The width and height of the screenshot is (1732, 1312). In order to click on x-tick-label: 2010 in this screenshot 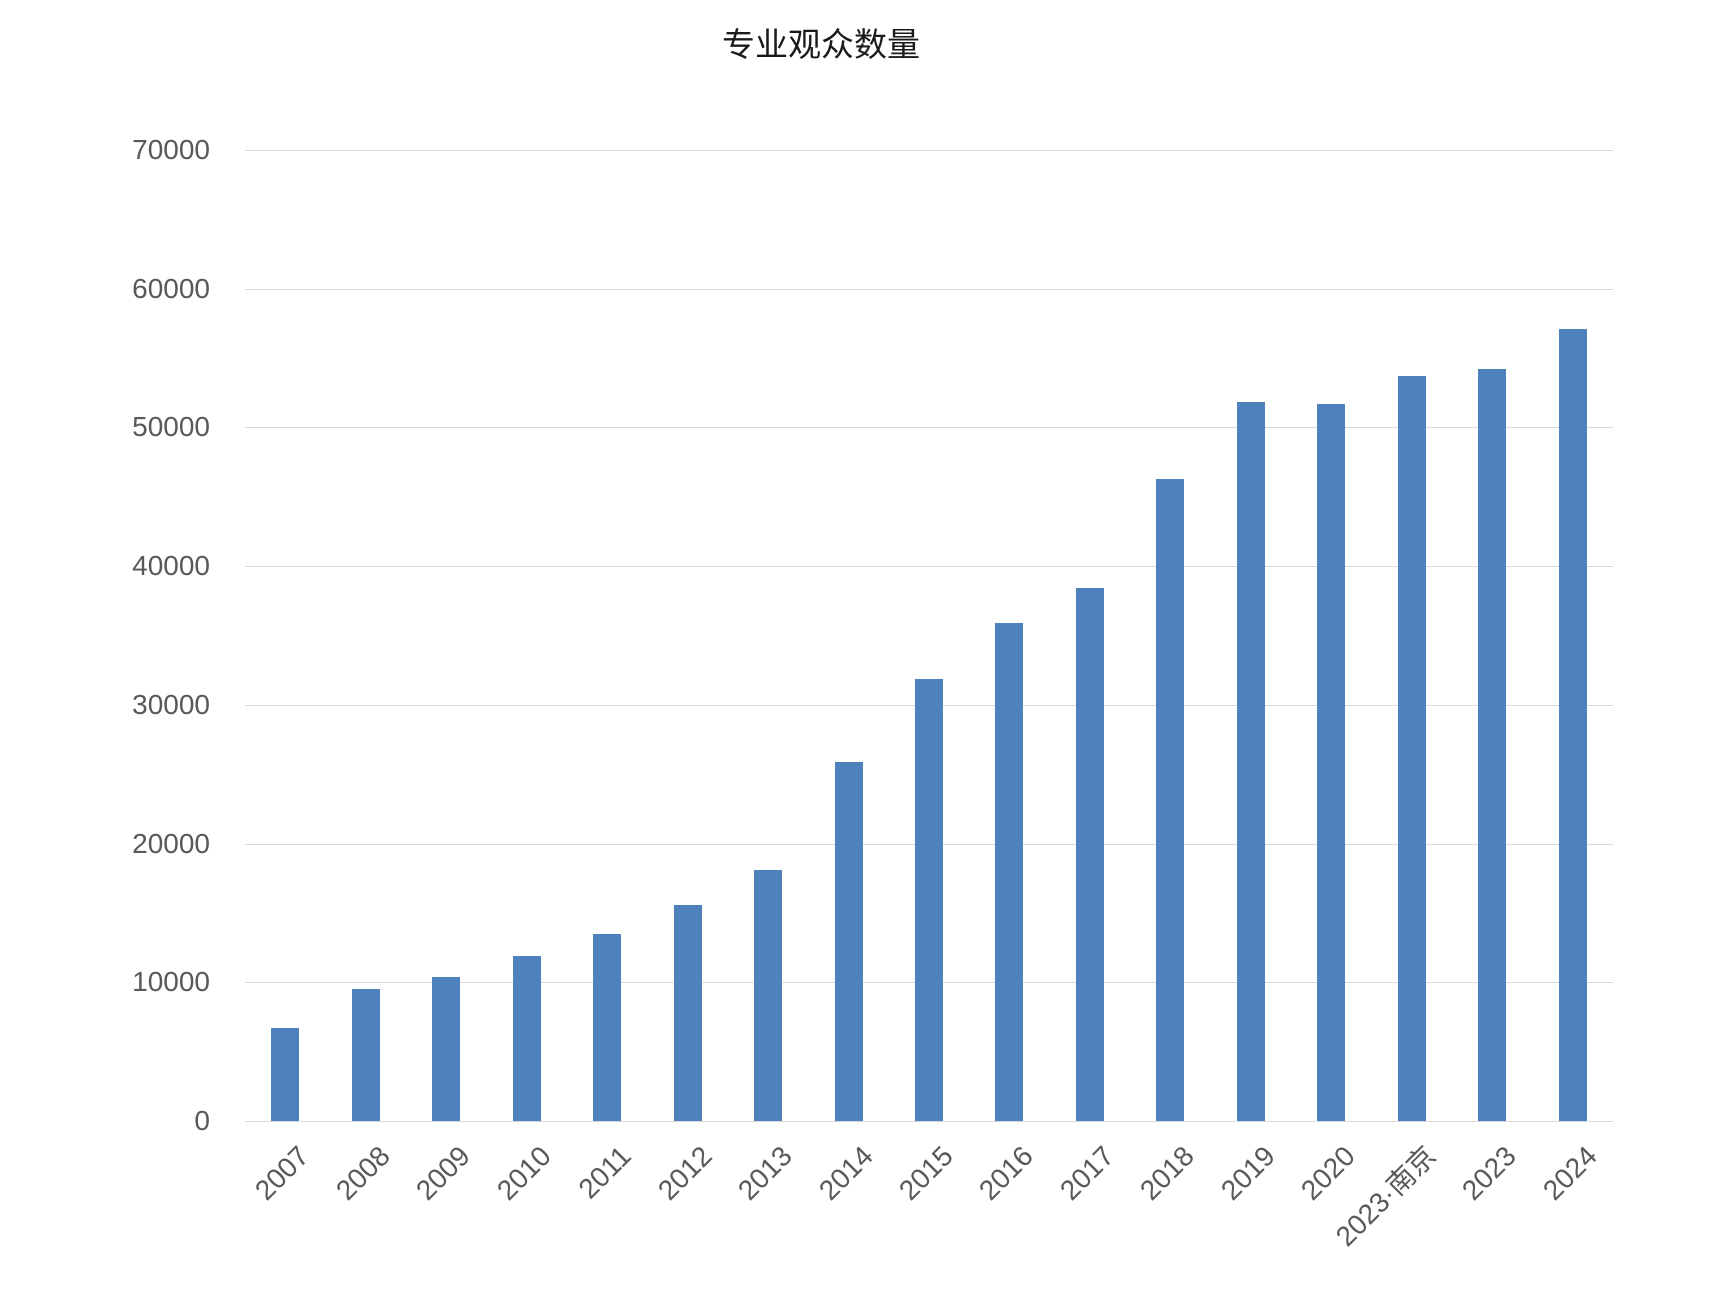, I will do `click(523, 1173)`.